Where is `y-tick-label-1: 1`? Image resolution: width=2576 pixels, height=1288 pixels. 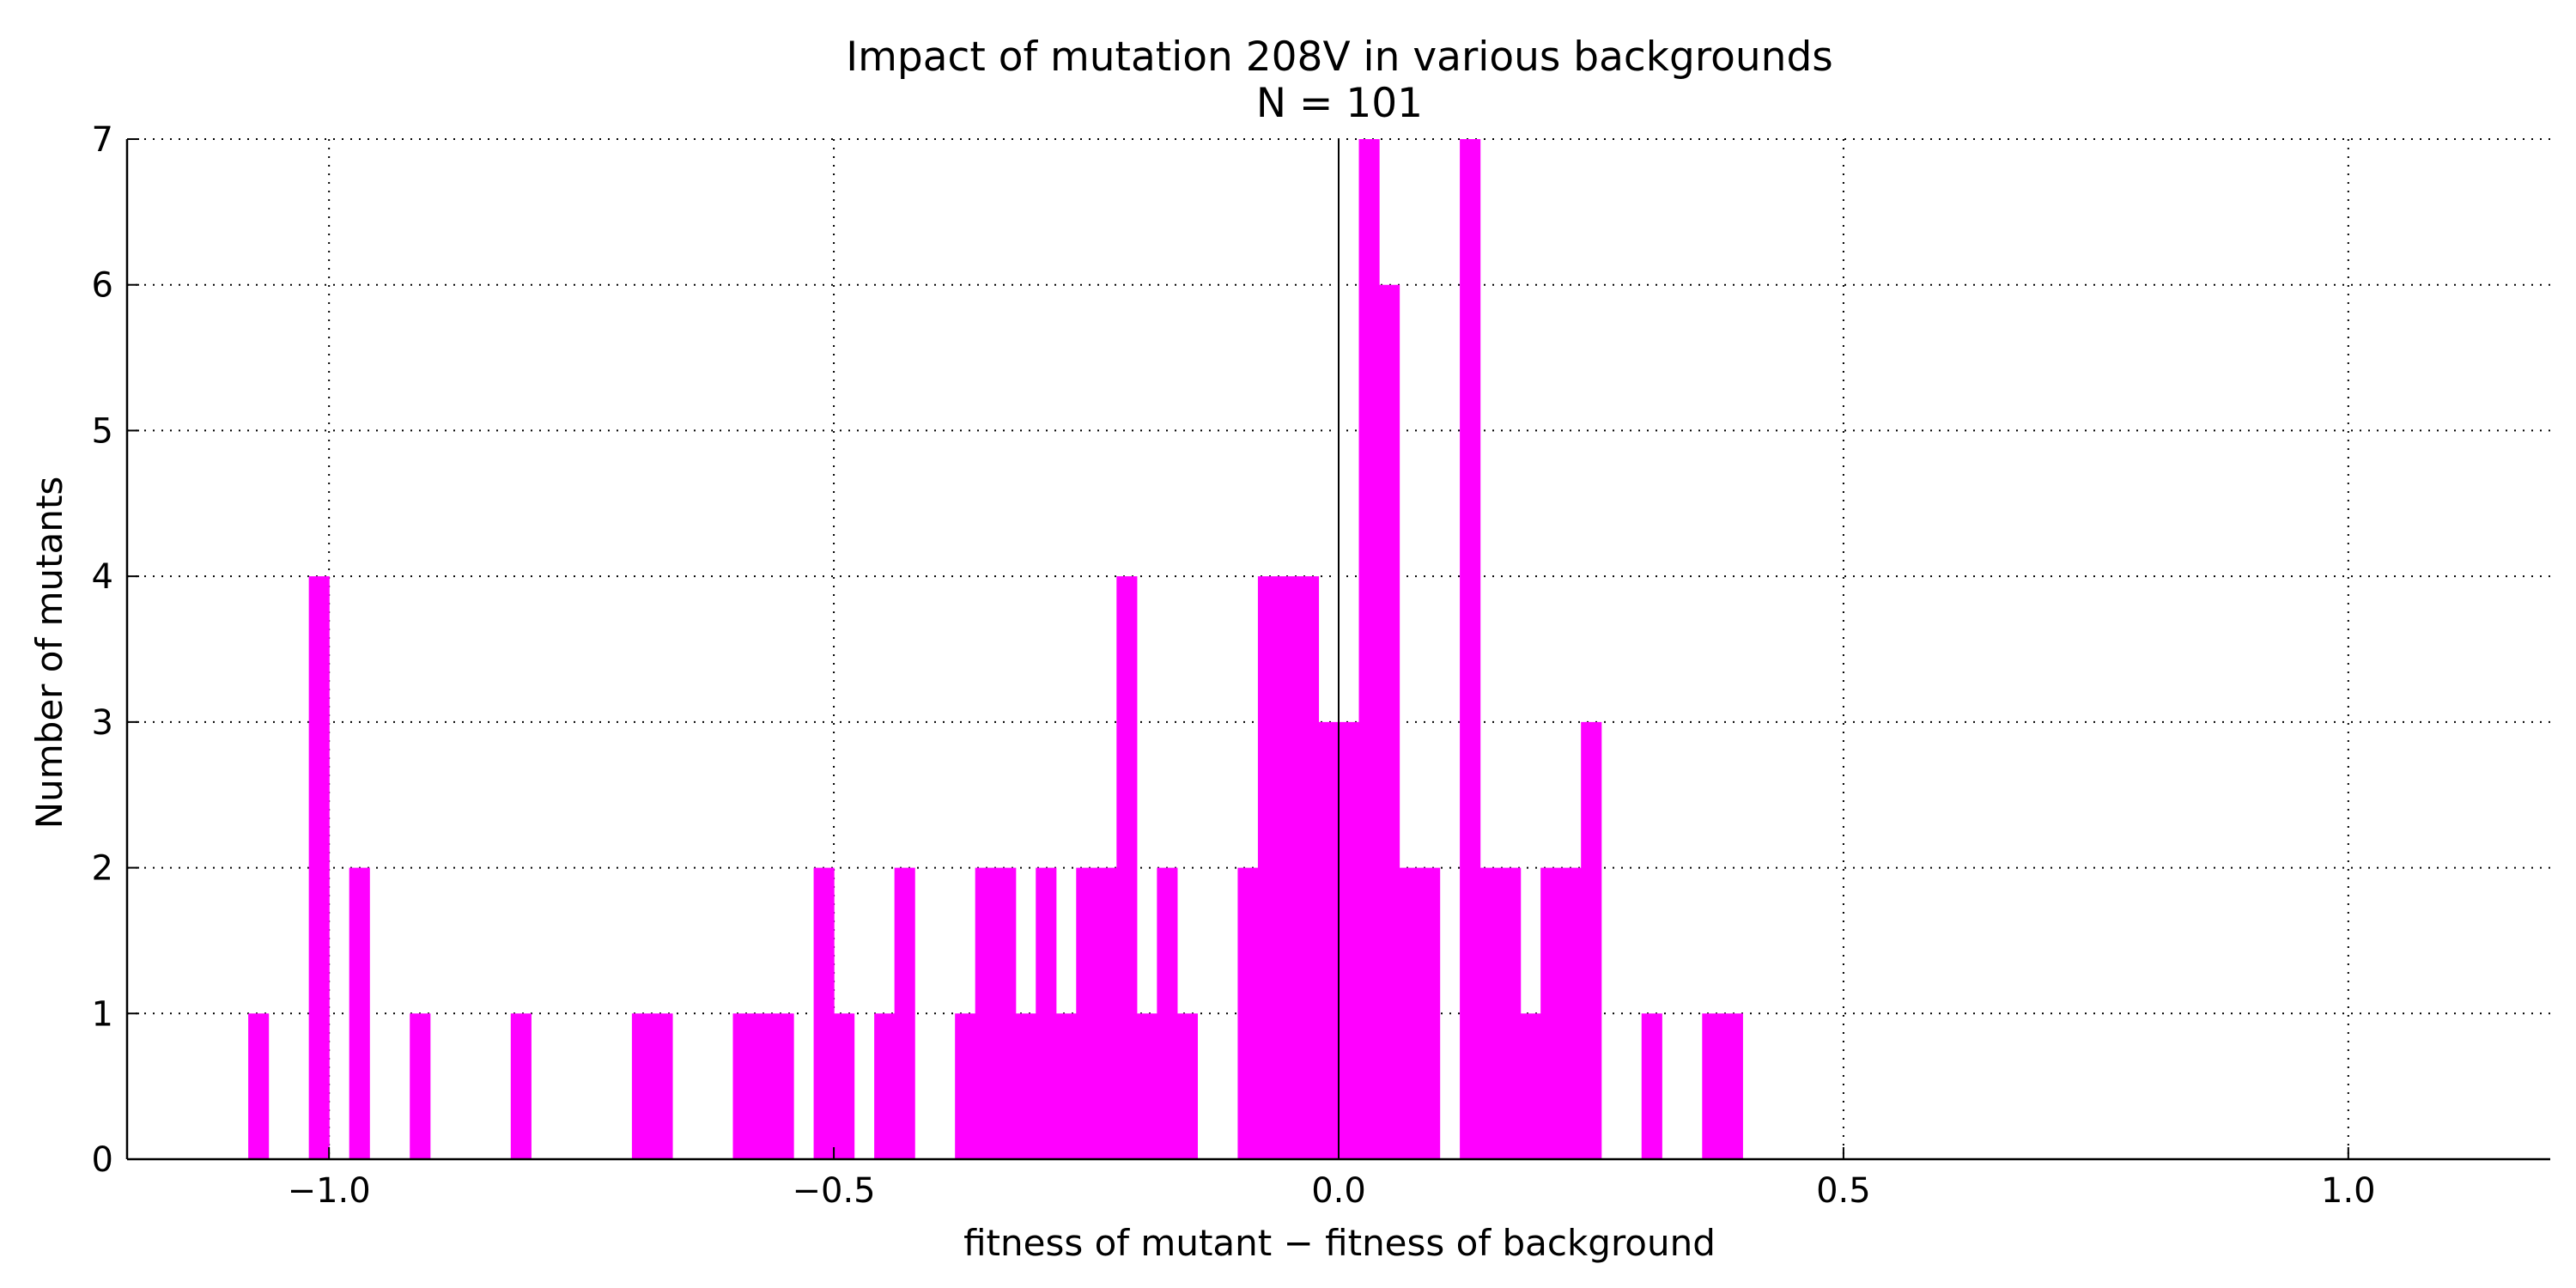 y-tick-label-1: 1 is located at coordinates (102, 1014).